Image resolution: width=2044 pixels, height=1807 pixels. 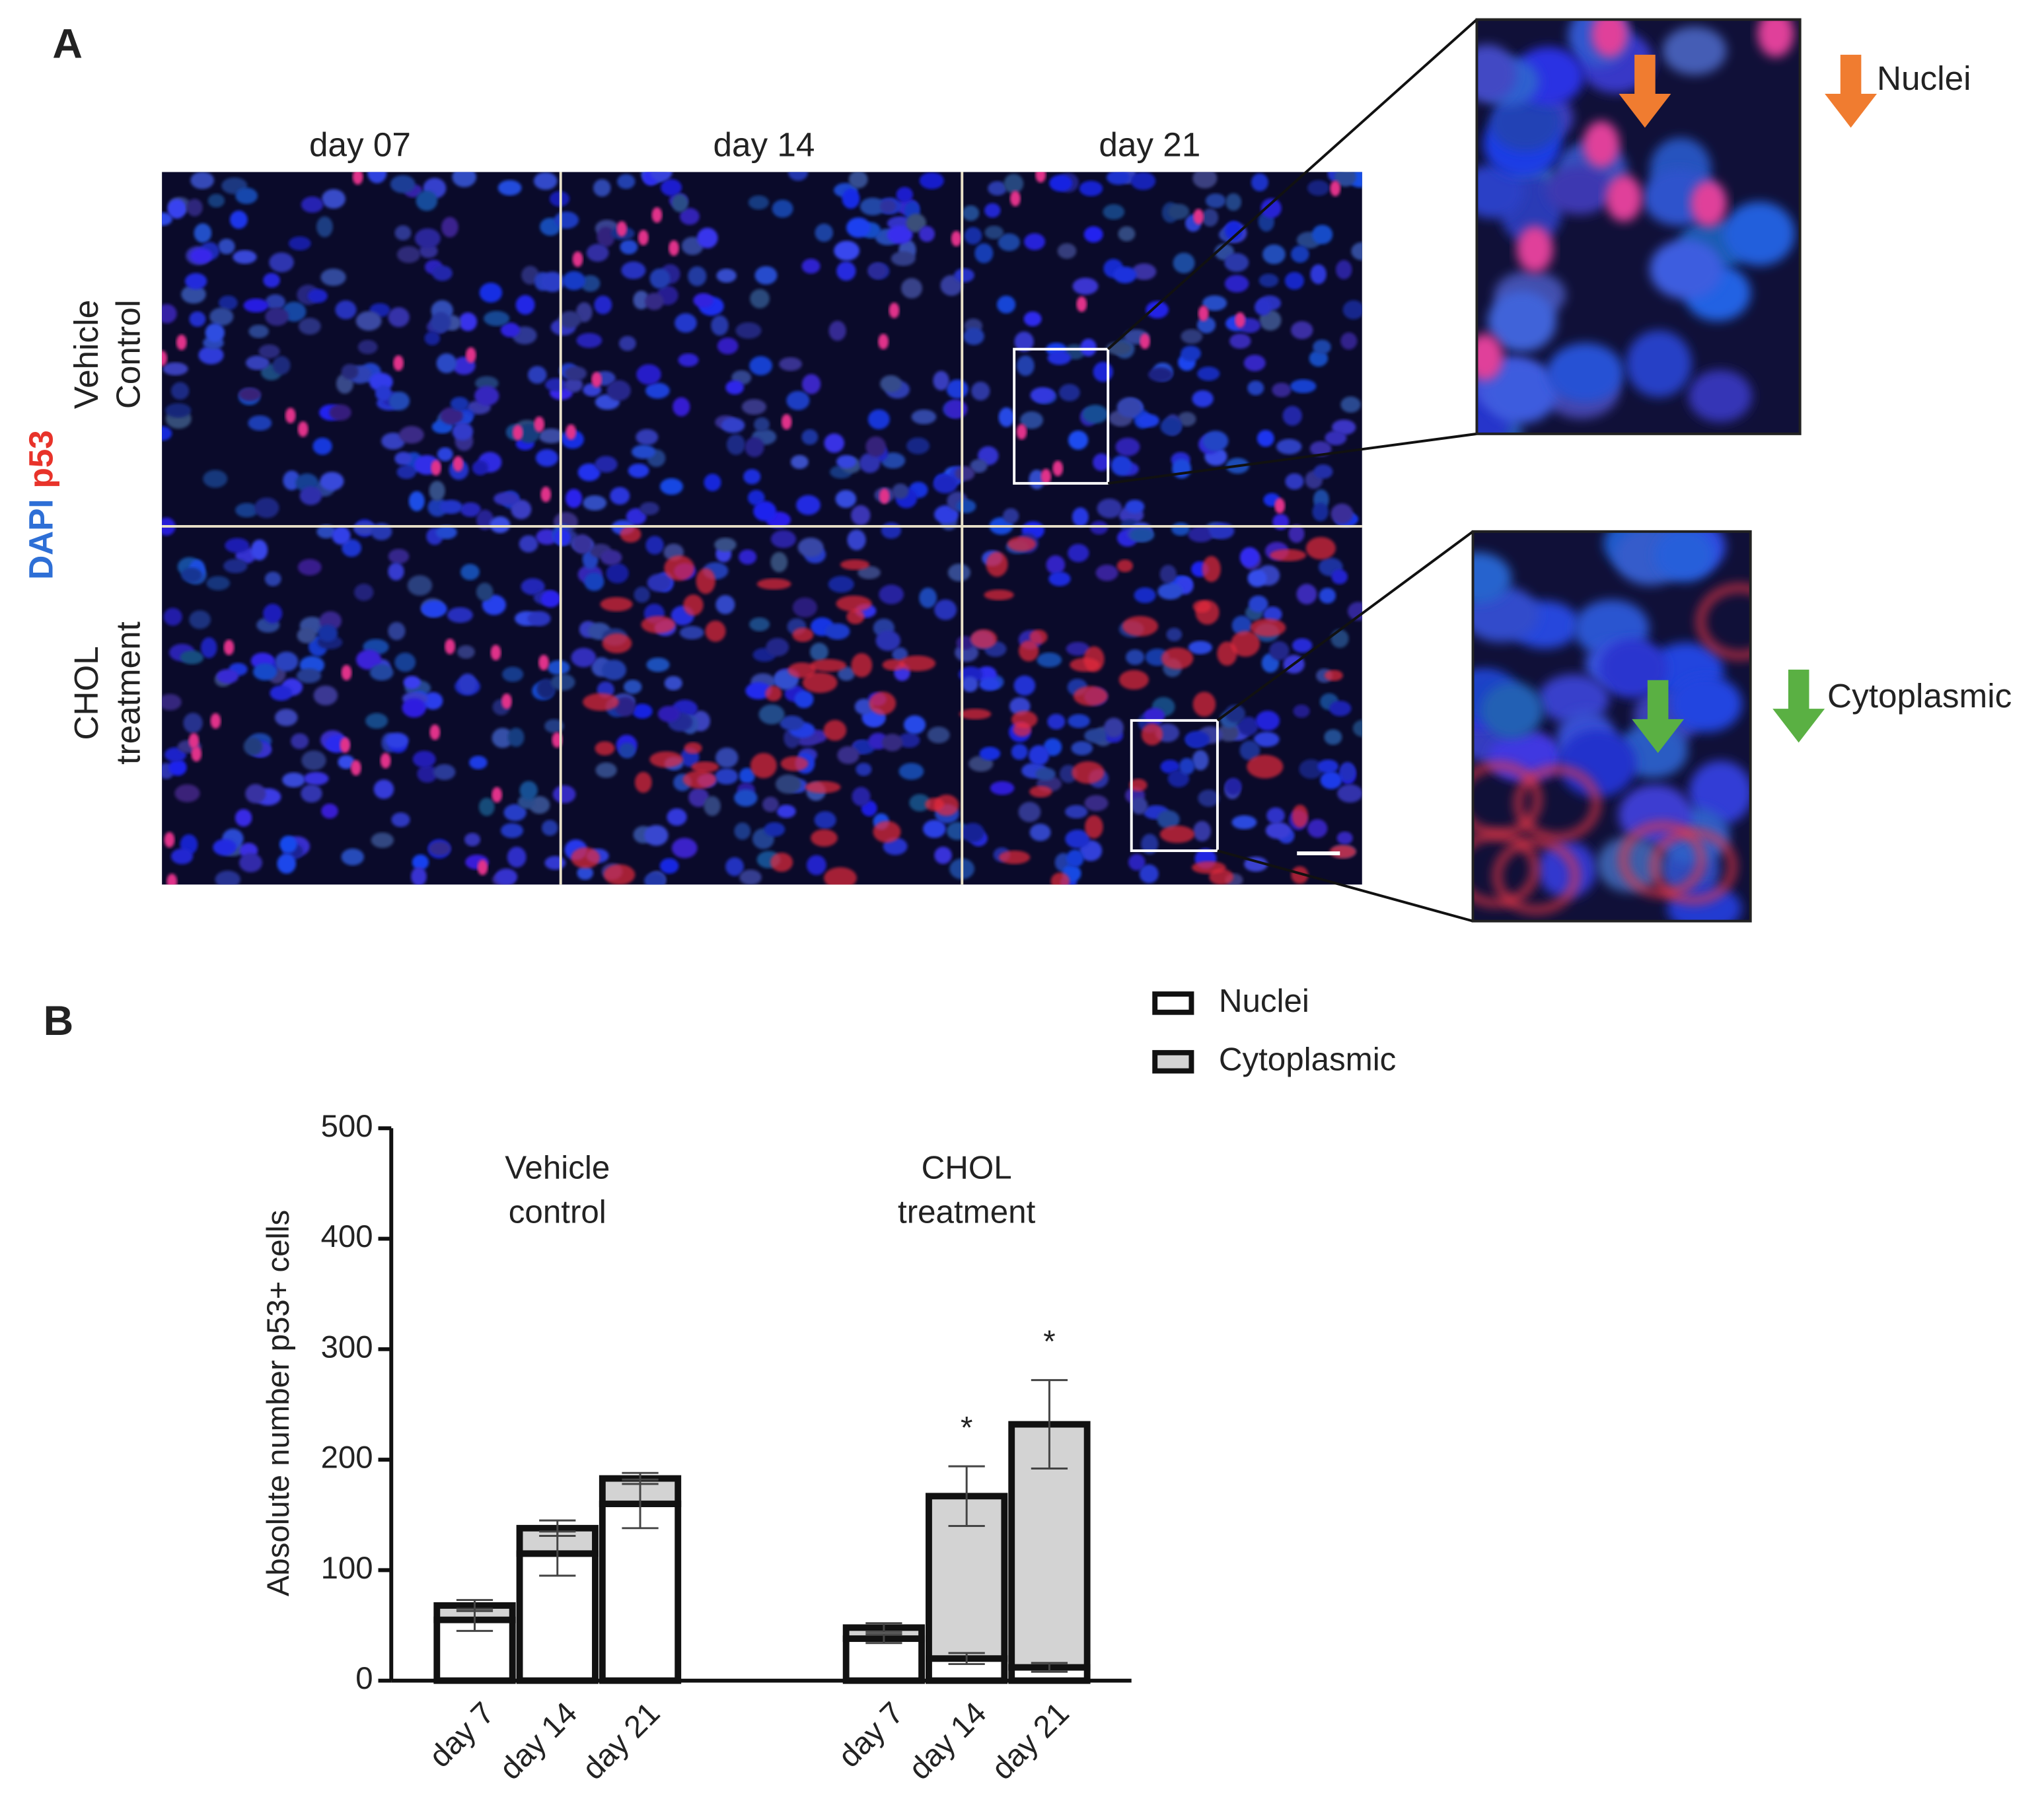 What do you see at coordinates (128, 354) in the screenshot?
I see `row-label: Control` at bounding box center [128, 354].